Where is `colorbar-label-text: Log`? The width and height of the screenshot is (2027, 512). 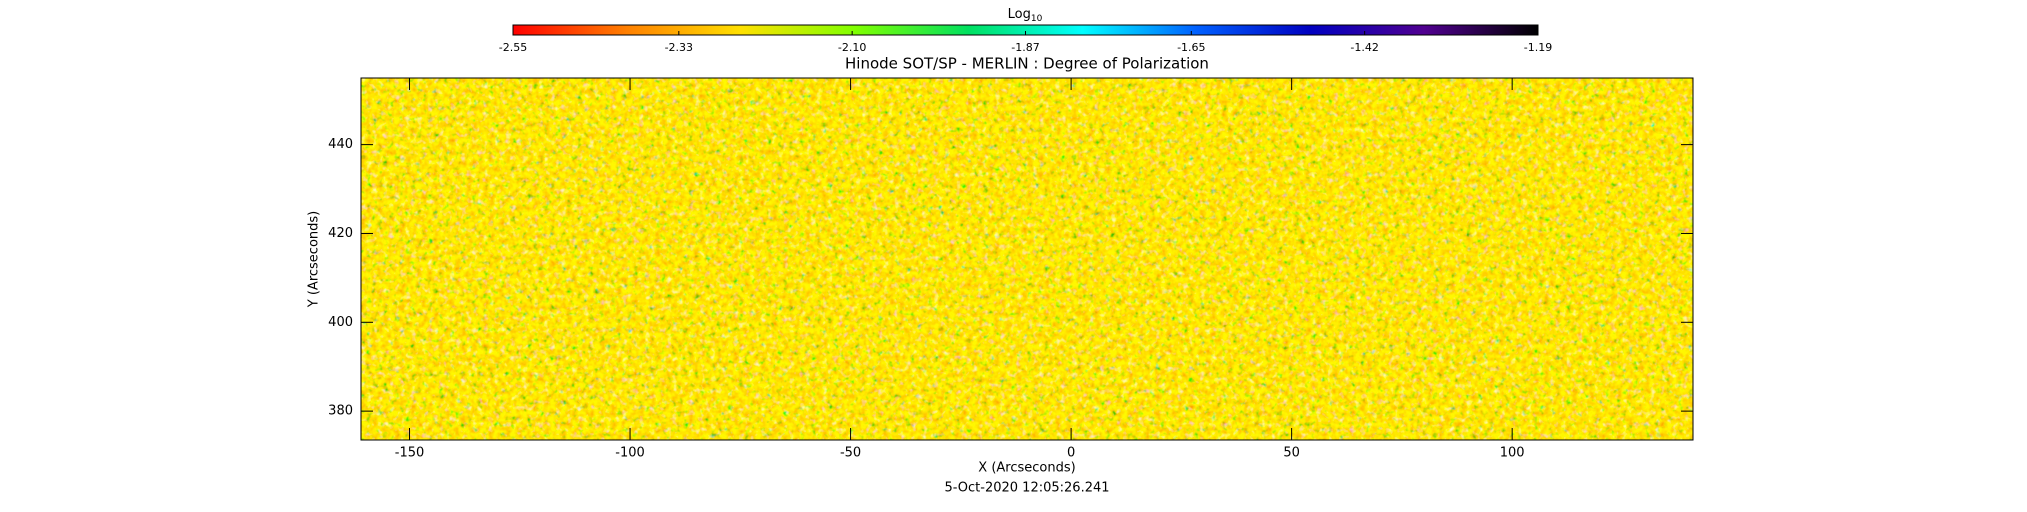
colorbar-label-text: Log is located at coordinates (1019, 14).